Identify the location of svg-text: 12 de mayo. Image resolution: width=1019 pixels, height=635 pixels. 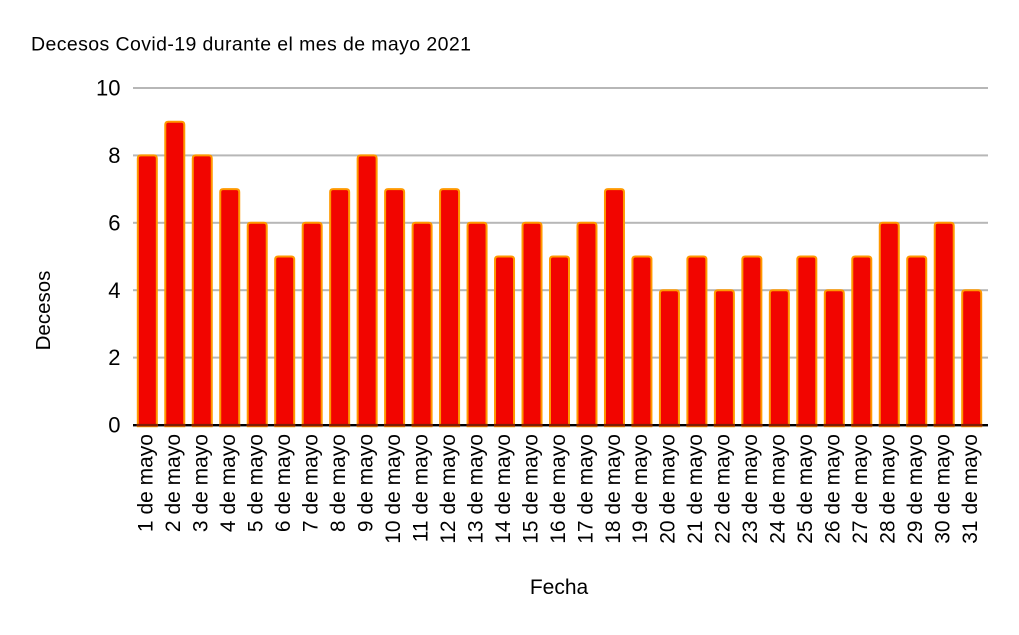
(448, 489).